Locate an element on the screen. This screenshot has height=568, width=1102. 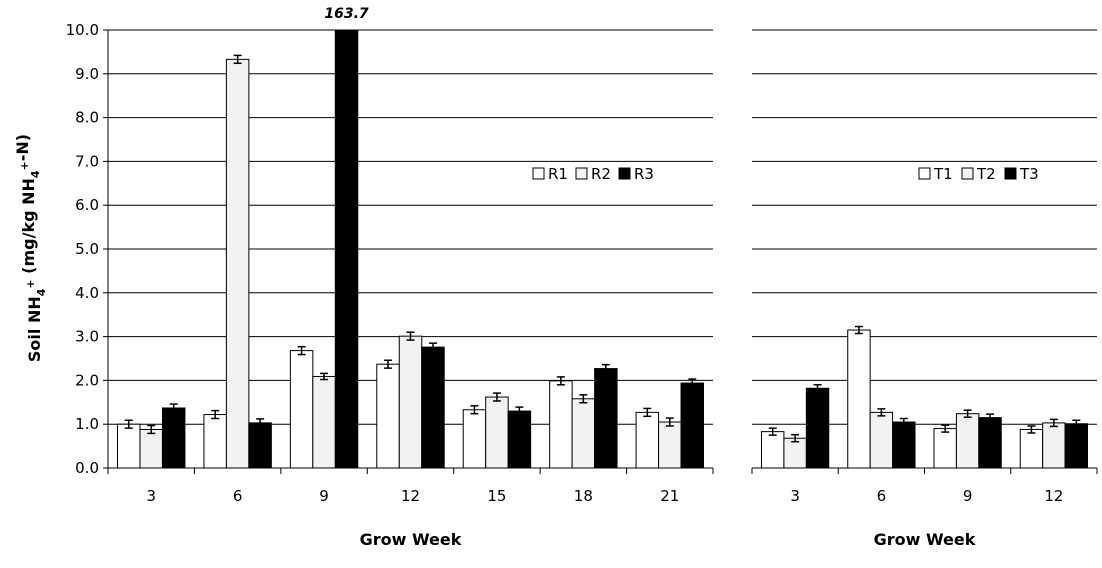
legend-label-R2: R2 is located at coordinates (601, 174).